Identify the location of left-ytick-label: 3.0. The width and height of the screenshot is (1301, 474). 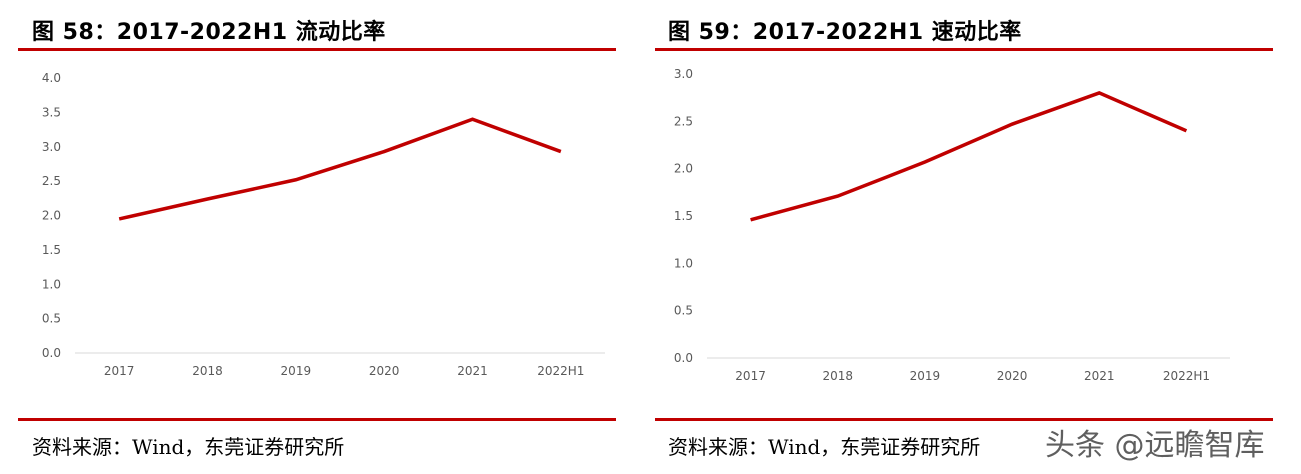
(51, 147).